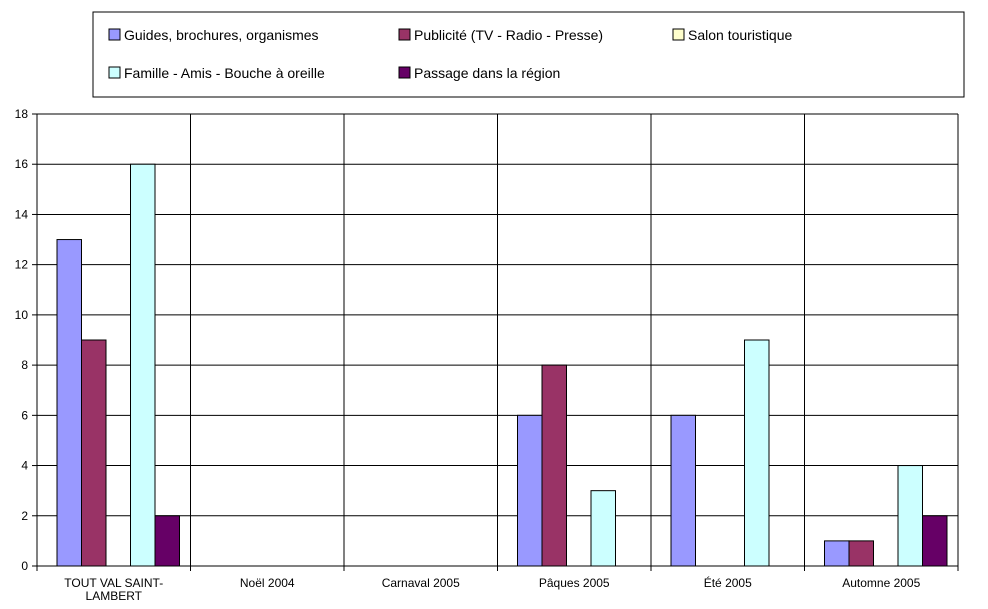  Describe the element at coordinates (24, 415) in the screenshot. I see `y-tick-label: 6` at that location.